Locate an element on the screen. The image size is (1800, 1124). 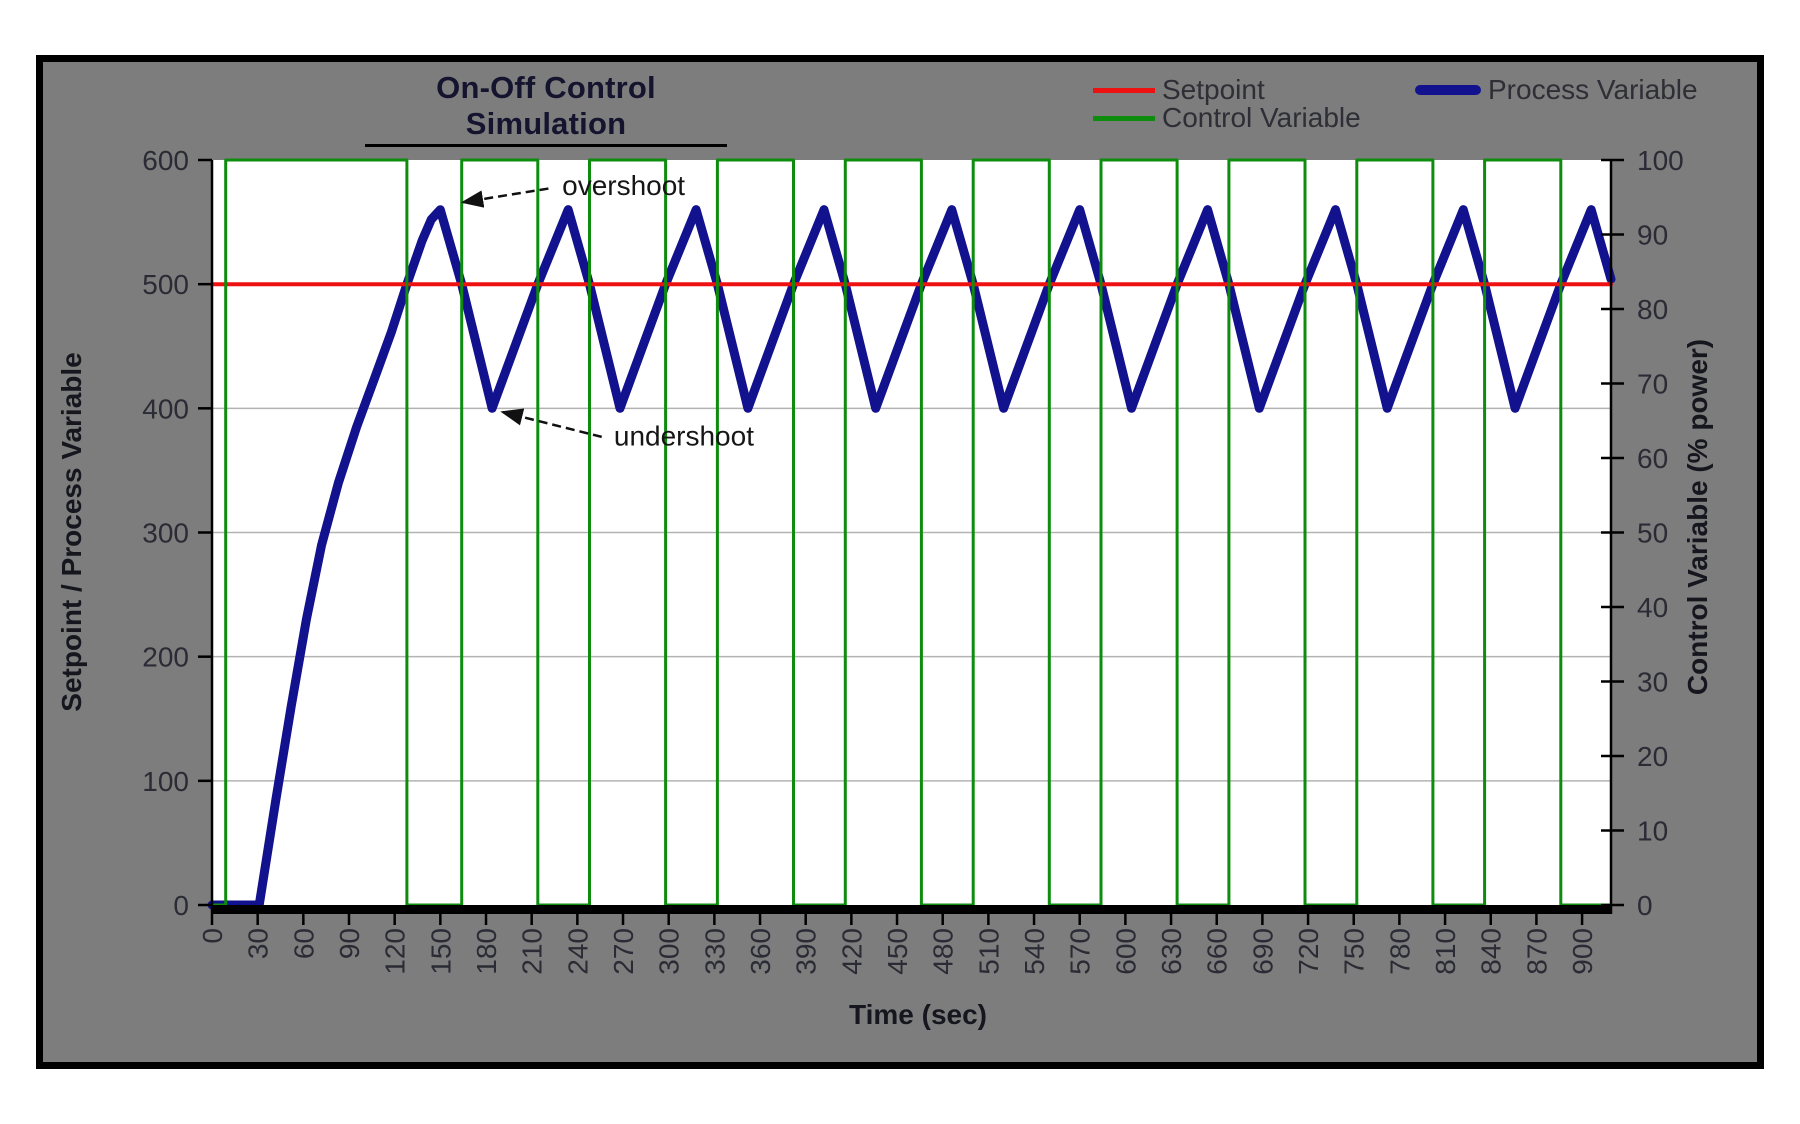
x-tick-label: 600 is located at coordinates (1125, 951).